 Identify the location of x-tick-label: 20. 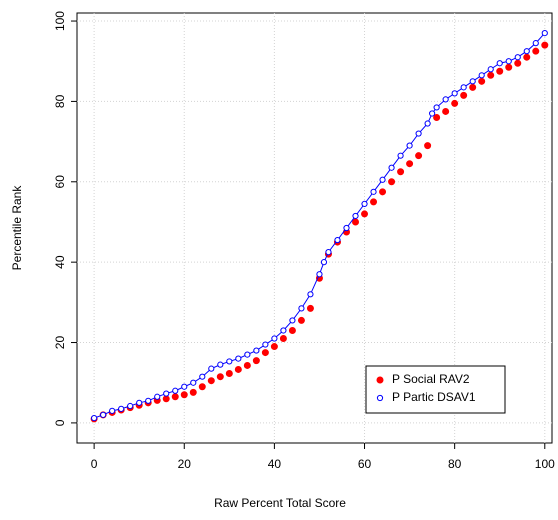
(185, 464).